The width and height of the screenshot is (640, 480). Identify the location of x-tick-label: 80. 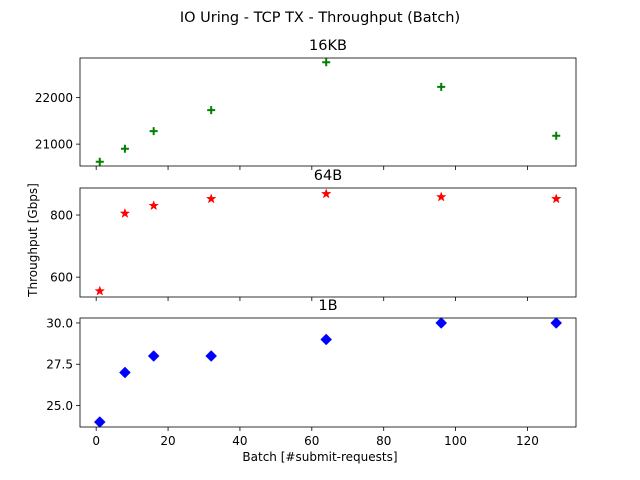
(383, 441).